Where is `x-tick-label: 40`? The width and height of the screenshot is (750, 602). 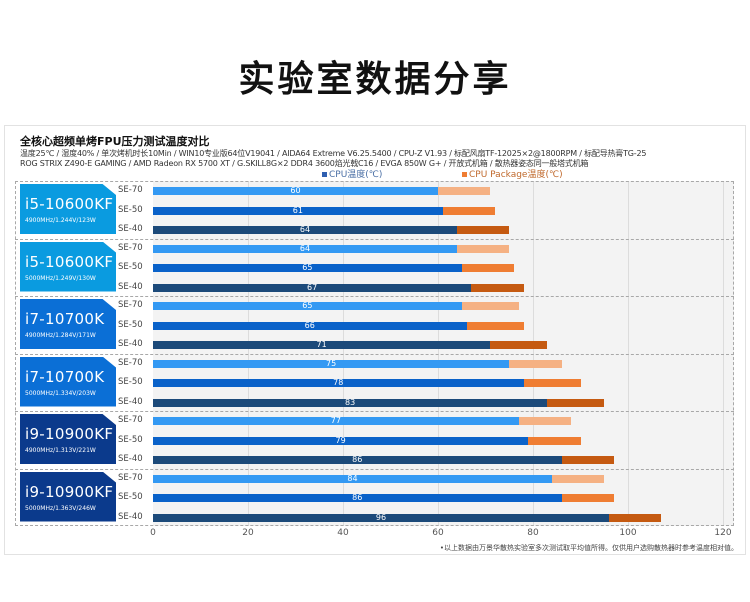
x-tick-label: 40 is located at coordinates (343, 533).